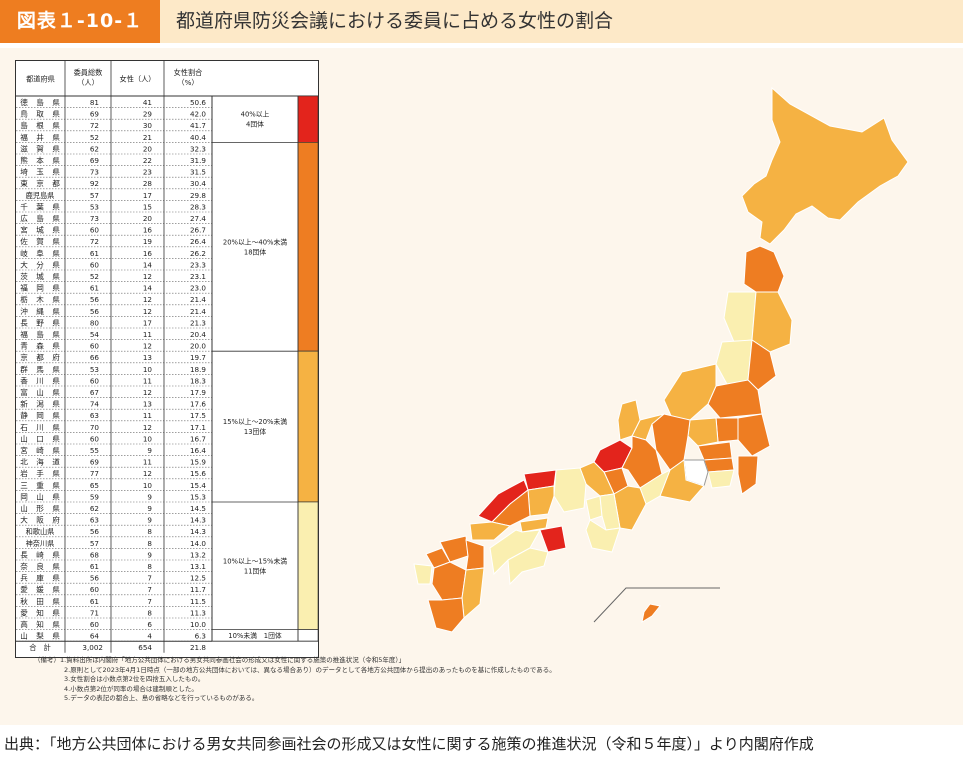 The width and height of the screenshot is (963, 757). I want to click on legend-group-label: 11団体, so click(255, 570).